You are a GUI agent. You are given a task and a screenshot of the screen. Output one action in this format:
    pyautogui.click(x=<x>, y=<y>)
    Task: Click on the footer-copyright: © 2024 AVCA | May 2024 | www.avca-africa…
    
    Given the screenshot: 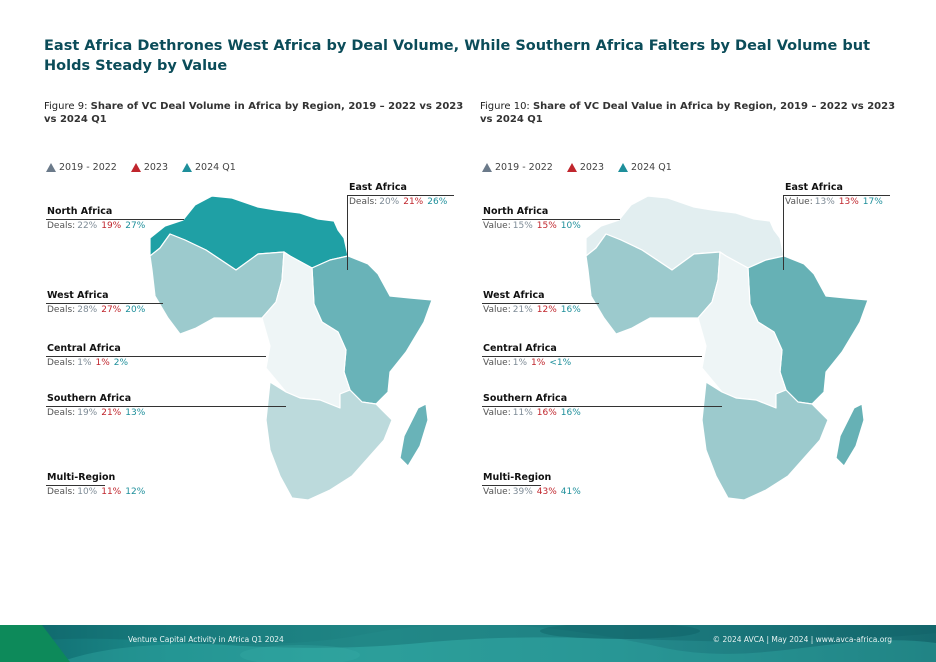 What is the action you would take?
    pyautogui.click(x=802, y=639)
    